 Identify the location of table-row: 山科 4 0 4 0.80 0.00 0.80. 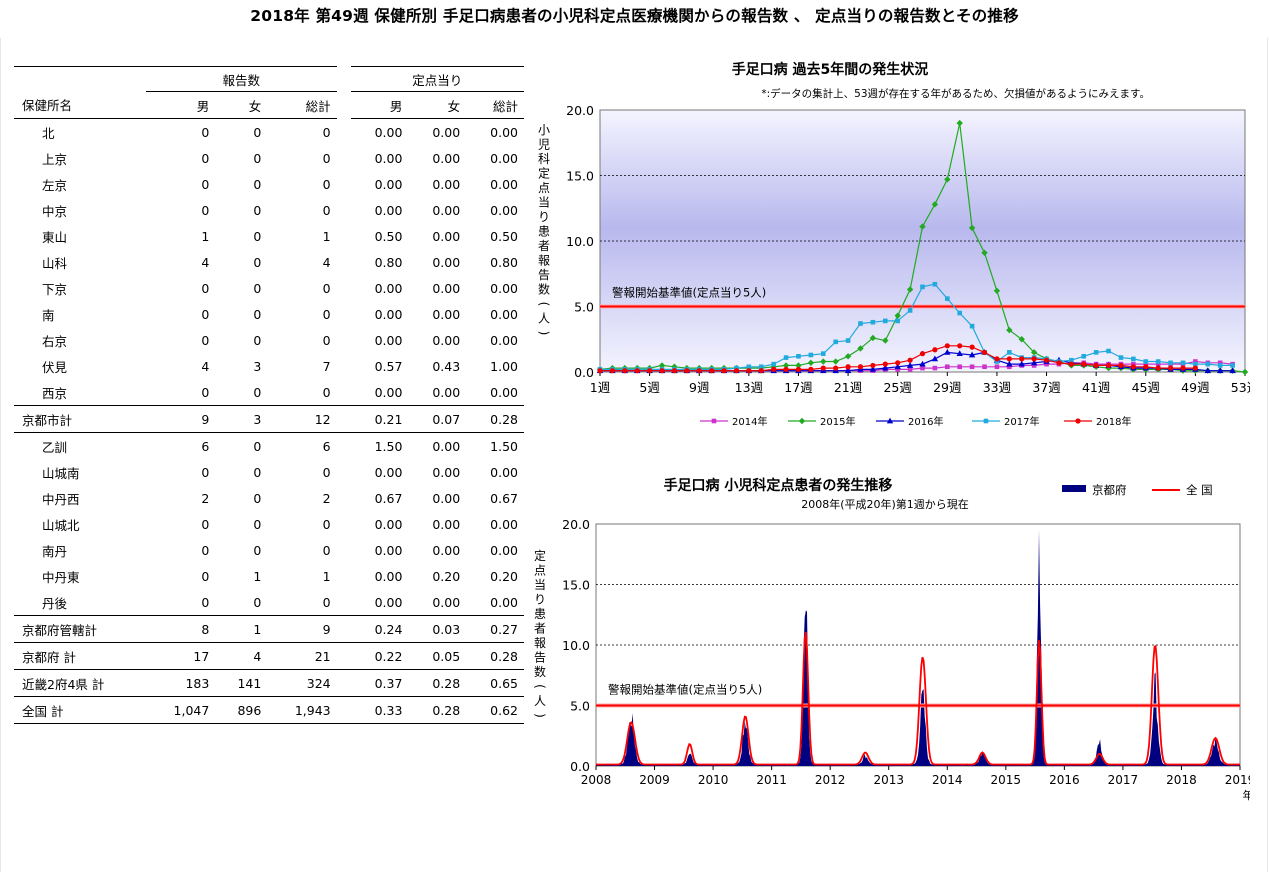
(269, 262).